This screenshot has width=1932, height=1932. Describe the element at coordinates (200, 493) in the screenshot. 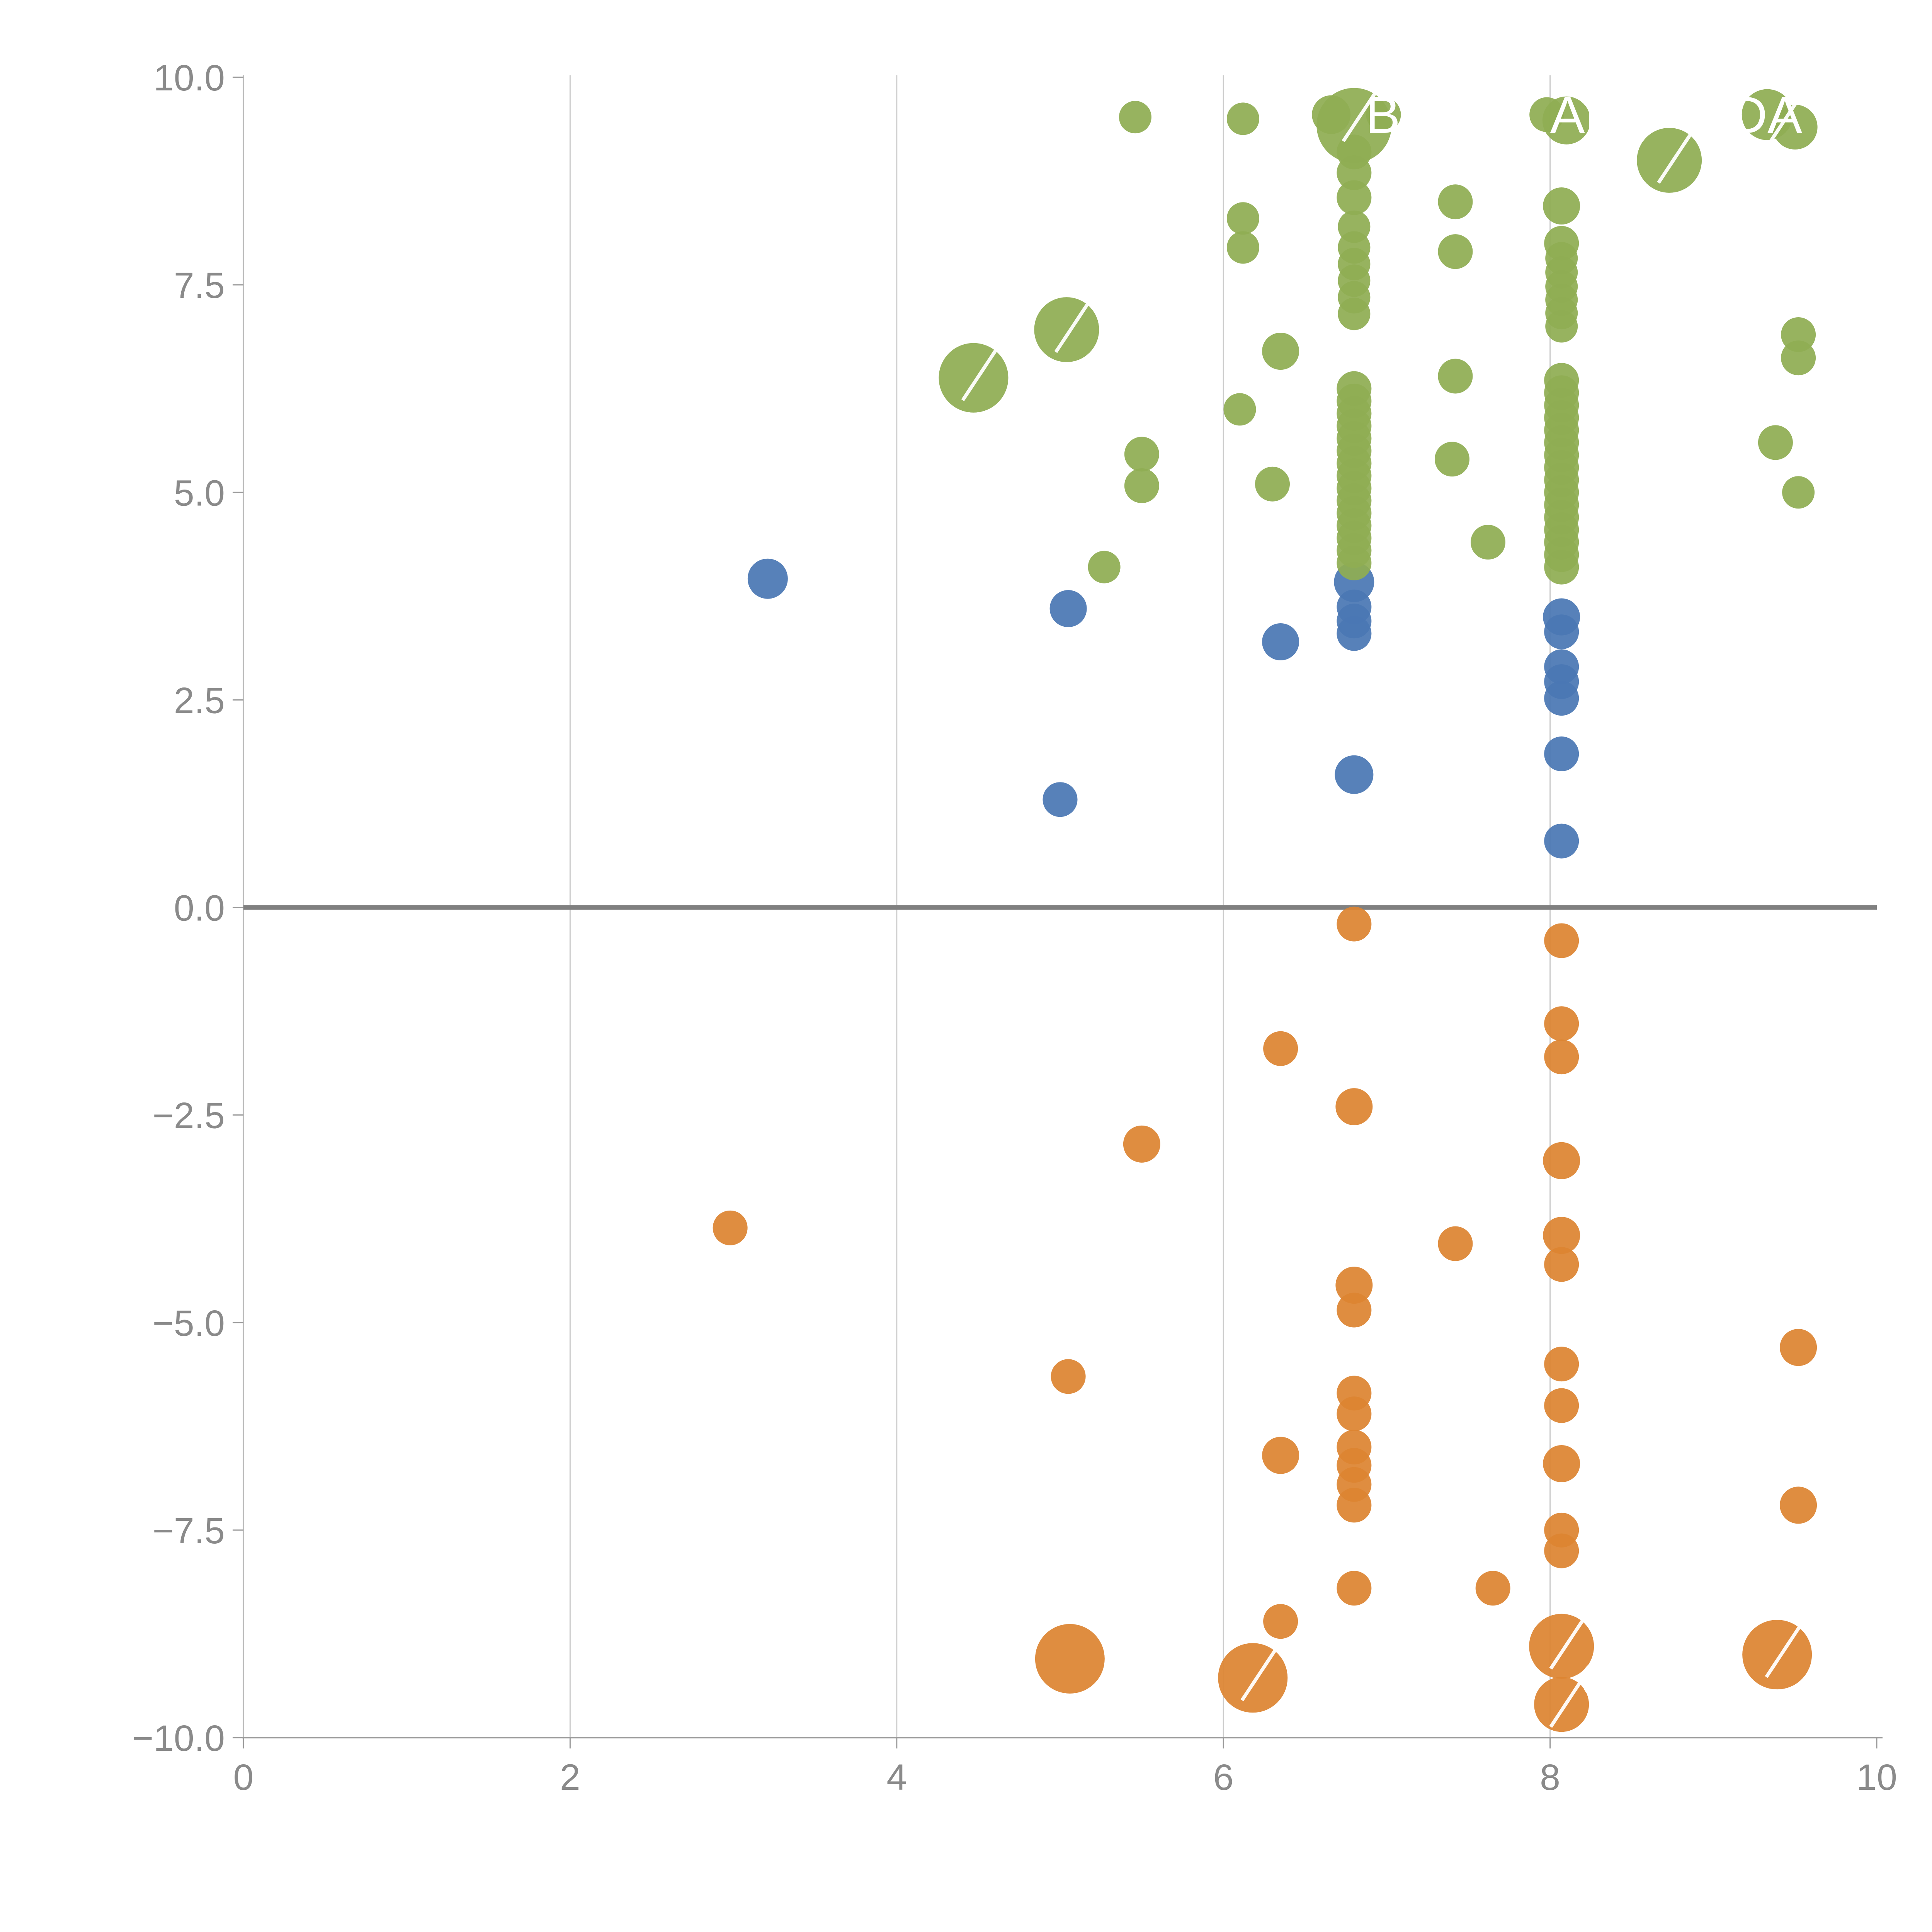

I see `y-tick-label: 5.0` at that location.